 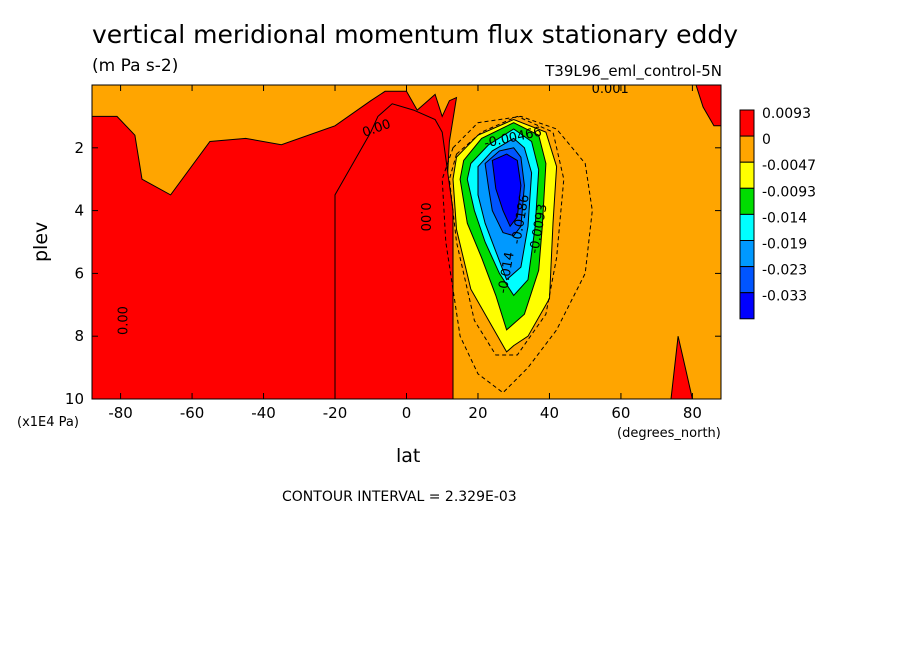 What do you see at coordinates (135, 66) in the screenshot?
I see `chart-units: (m Pa s-2)` at bounding box center [135, 66].